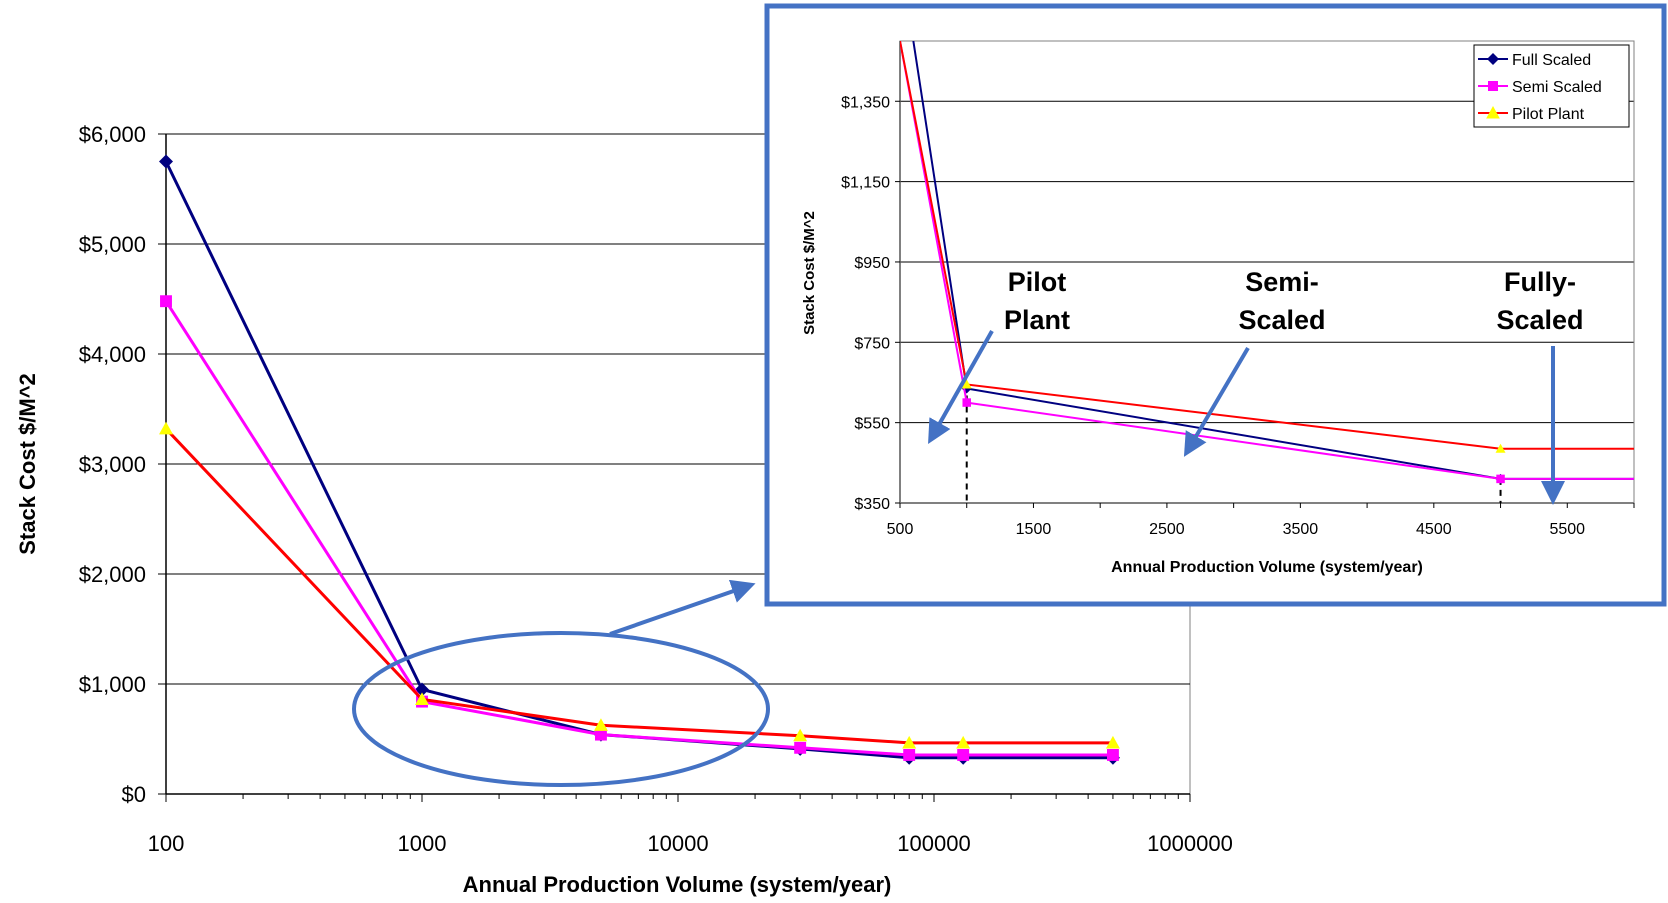 Image resolution: width=1668 pixels, height=903 pixels. What do you see at coordinates (682, 607) in the screenshot?
I see `zoom-connector-arrow` at bounding box center [682, 607].